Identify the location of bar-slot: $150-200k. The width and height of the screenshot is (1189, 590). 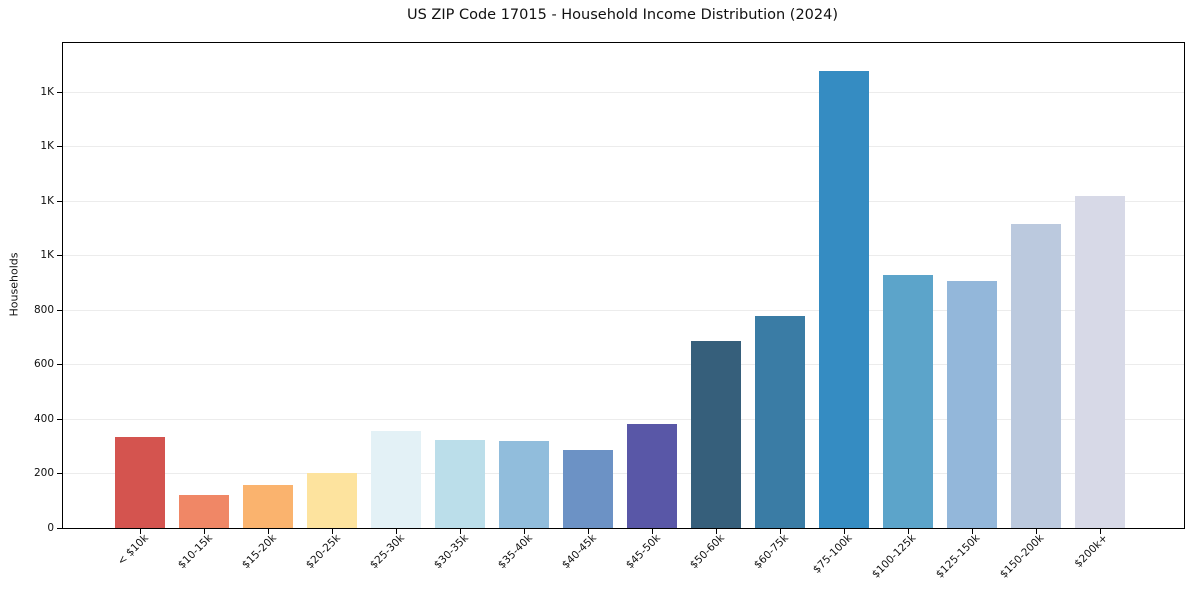
(1033, 312).